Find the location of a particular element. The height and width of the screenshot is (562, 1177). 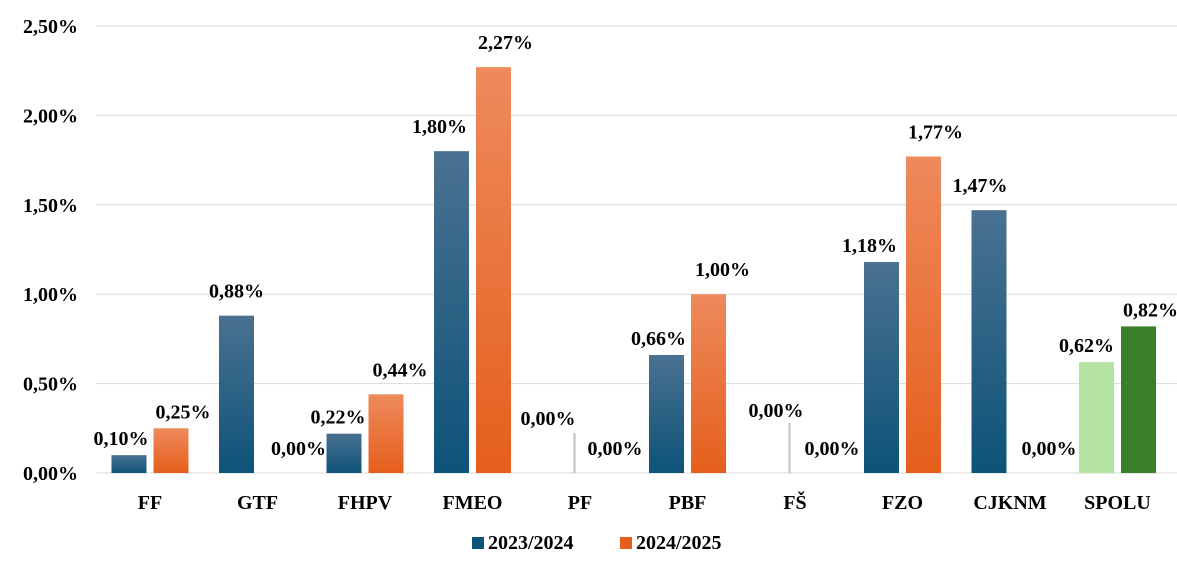

data-label: 0,10% is located at coordinates (121, 439).